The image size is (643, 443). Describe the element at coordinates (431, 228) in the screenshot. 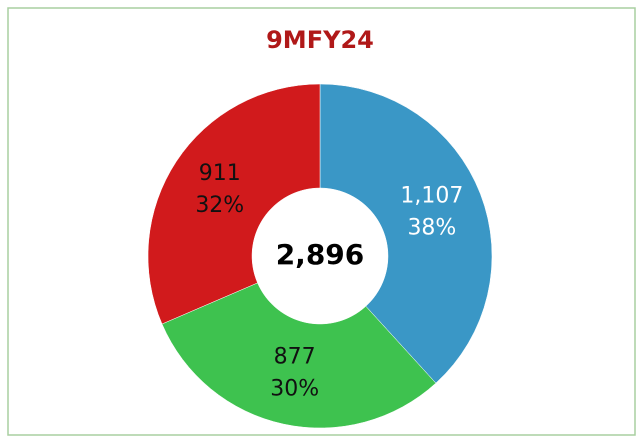

I see `percent-label: 38%` at that location.